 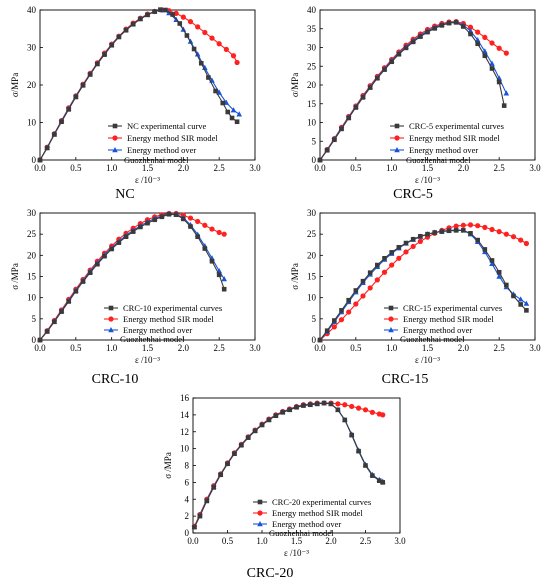 I want to click on y-axis-label: σ/MPa, so click(x=15, y=85).